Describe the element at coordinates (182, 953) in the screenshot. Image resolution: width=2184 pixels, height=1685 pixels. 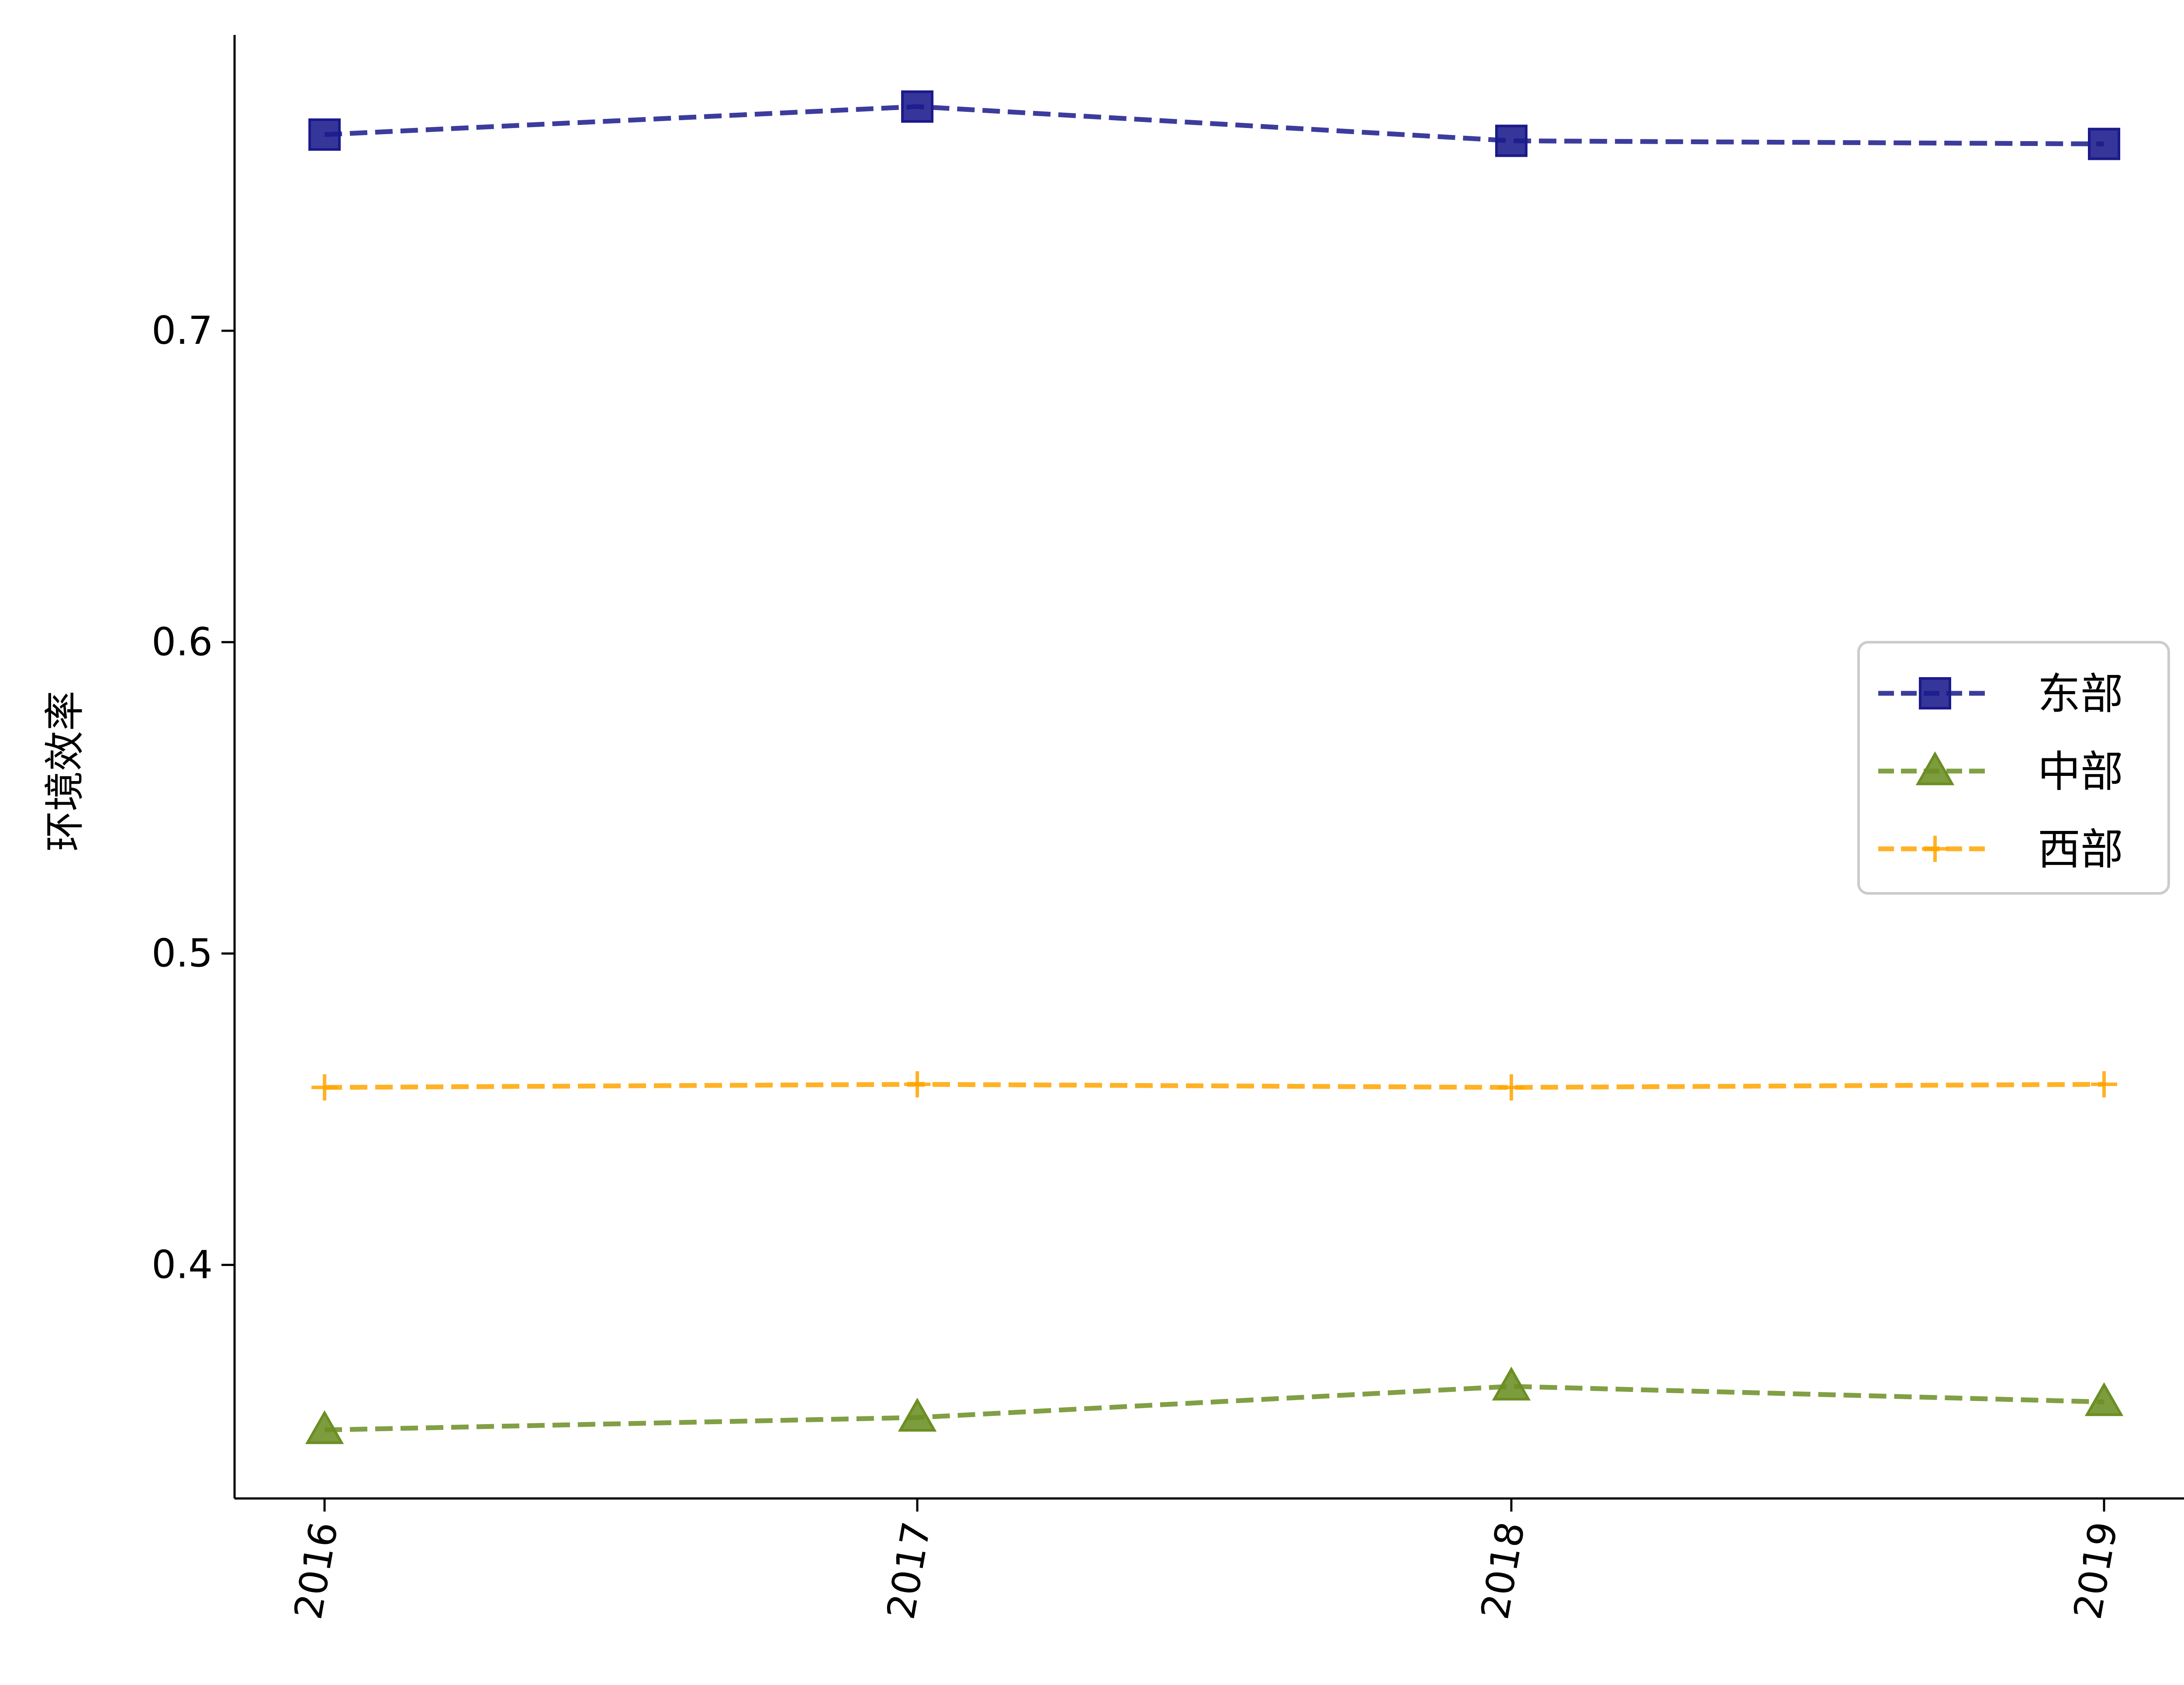
I see `y-tick-label: 0.5` at that location.